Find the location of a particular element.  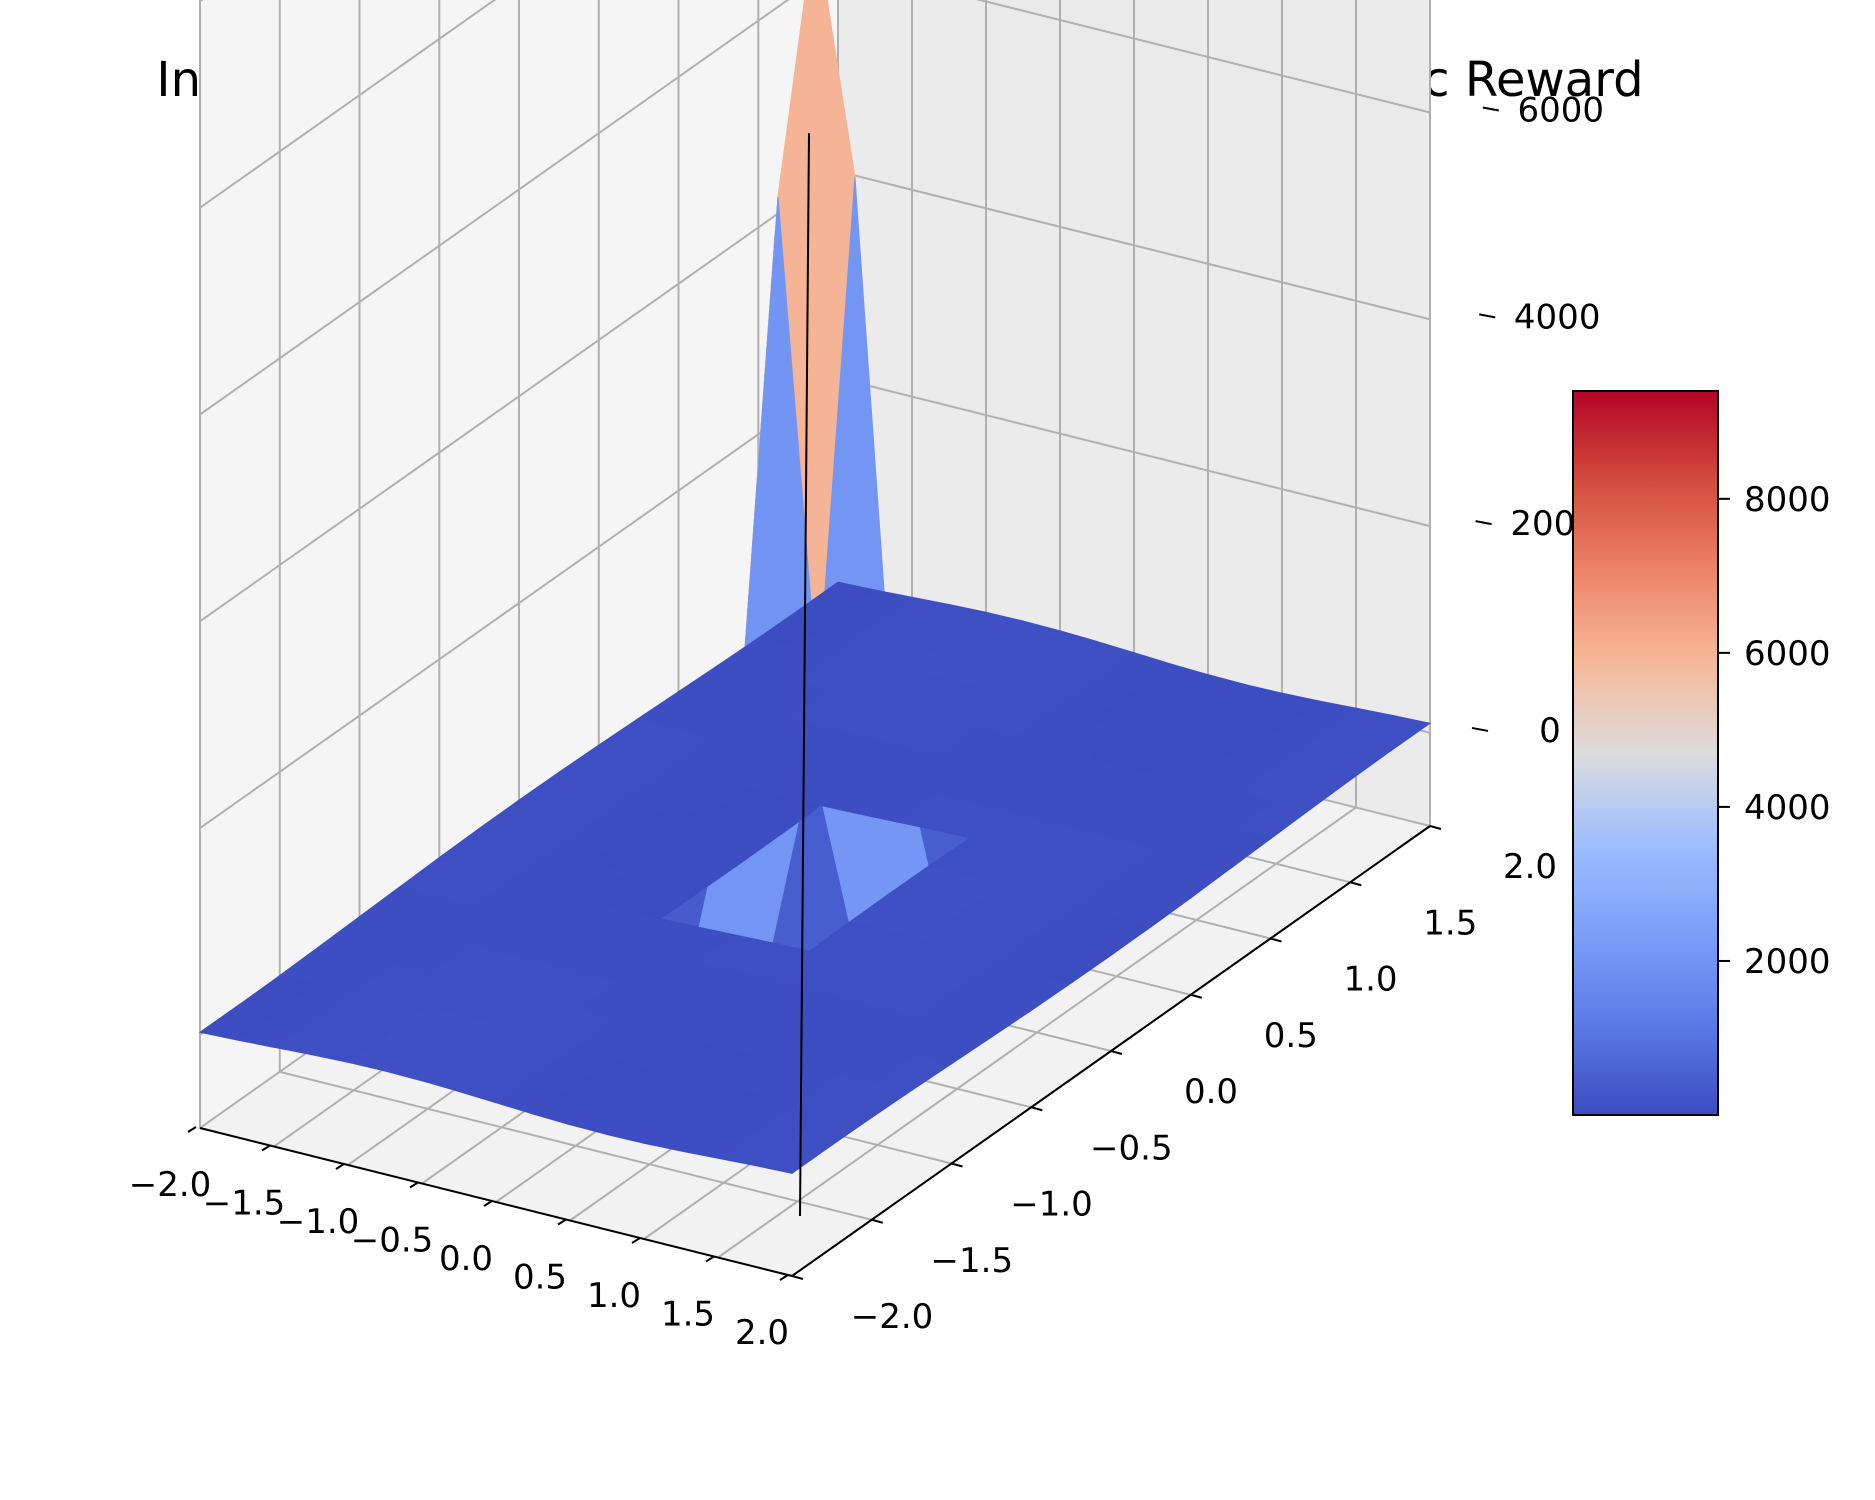

y-tick-label: 2.0 is located at coordinates (1530, 867).